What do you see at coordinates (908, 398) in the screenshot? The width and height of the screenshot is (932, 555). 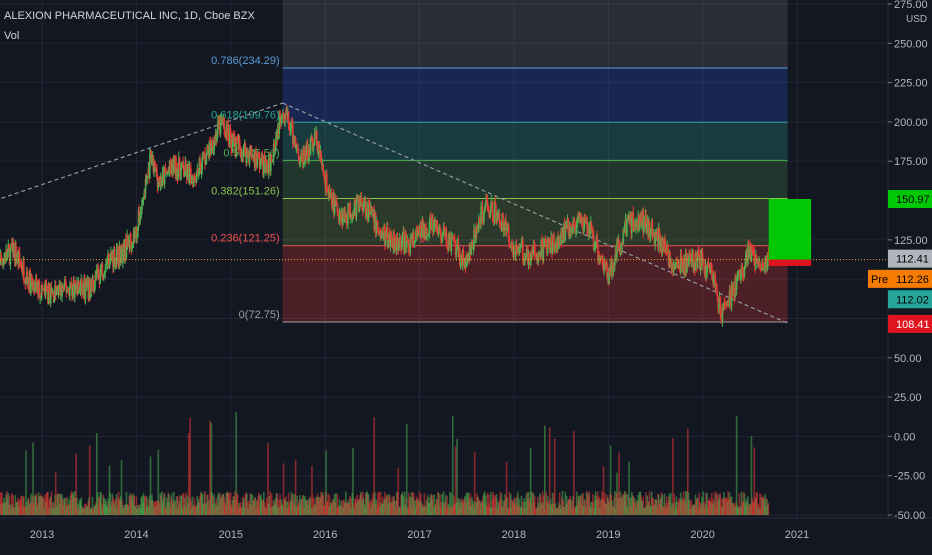 I see `y-tick-label: 25.00` at bounding box center [908, 398].